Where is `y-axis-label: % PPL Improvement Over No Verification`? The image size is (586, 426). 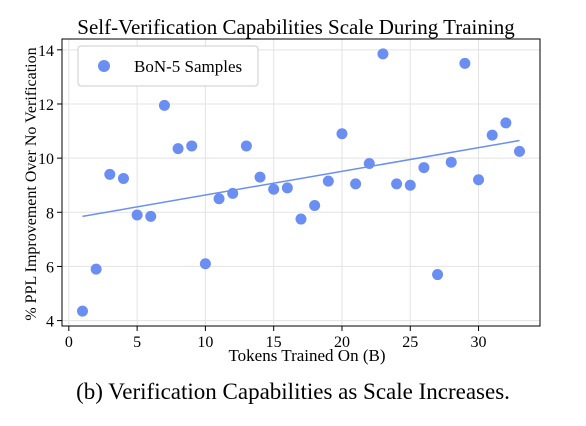
y-axis-label: % PPL Improvement Over No Verification is located at coordinates (31, 183).